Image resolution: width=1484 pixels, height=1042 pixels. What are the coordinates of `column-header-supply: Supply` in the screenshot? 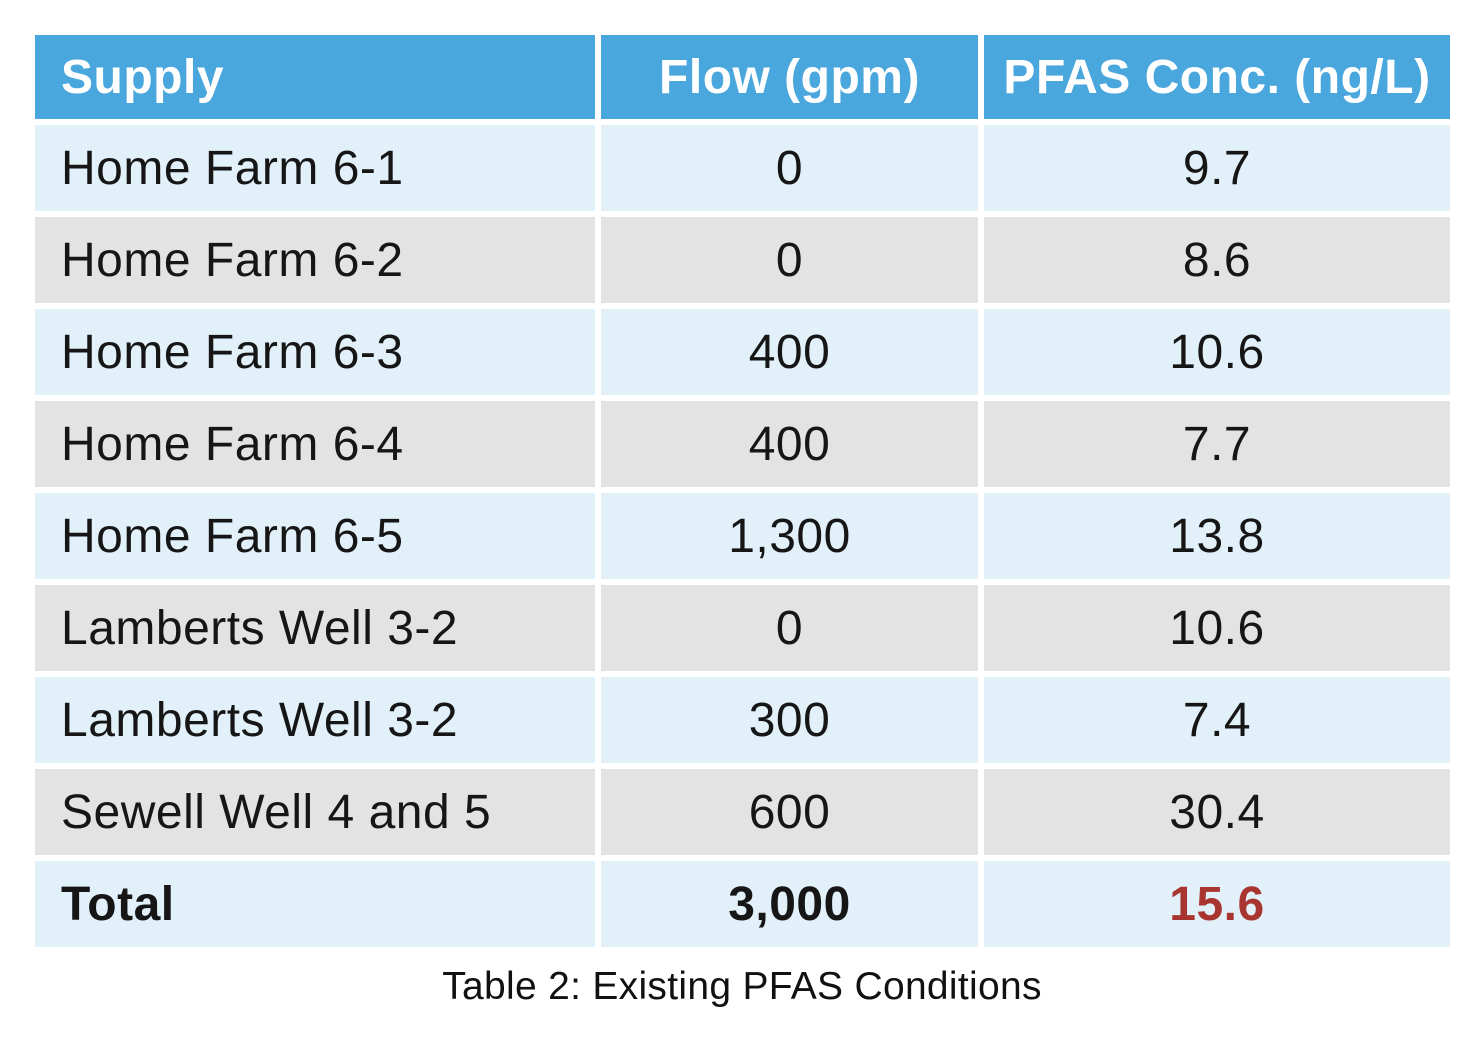 It's located at (315, 77).